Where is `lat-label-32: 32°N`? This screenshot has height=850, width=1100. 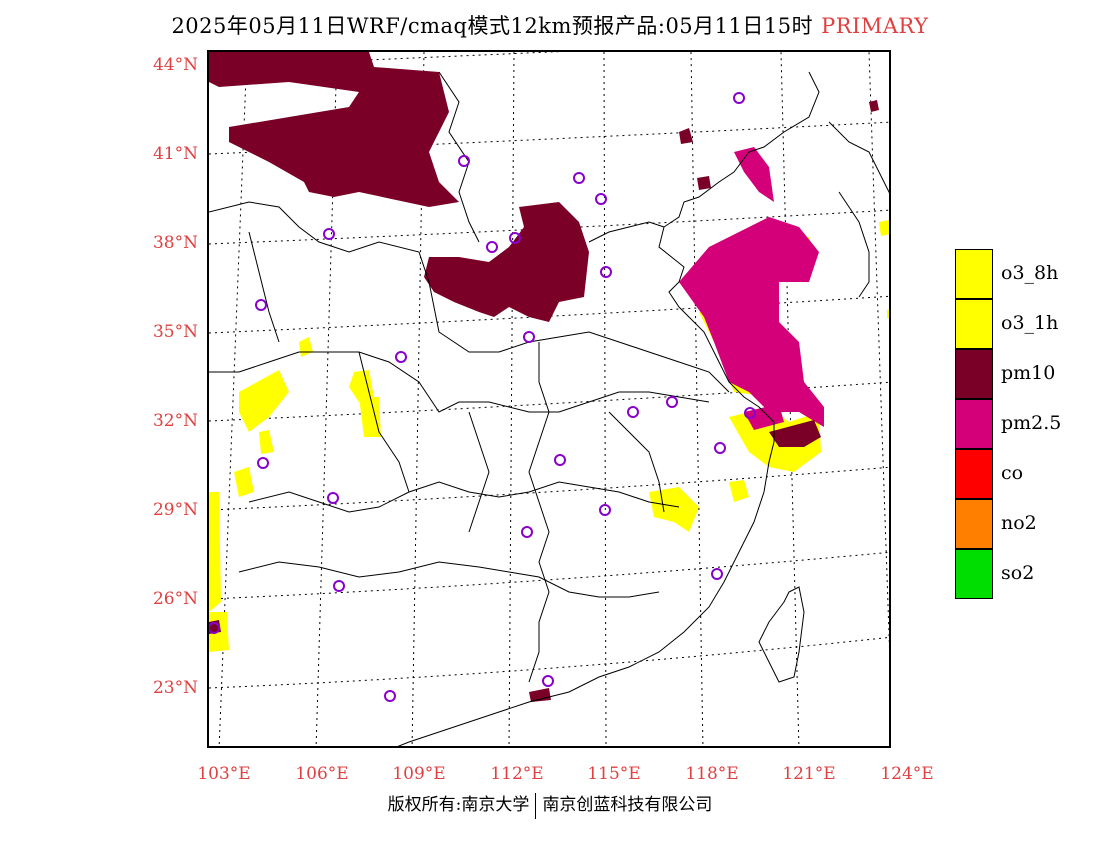
lat-label-32: 32°N is located at coordinates (175, 421).